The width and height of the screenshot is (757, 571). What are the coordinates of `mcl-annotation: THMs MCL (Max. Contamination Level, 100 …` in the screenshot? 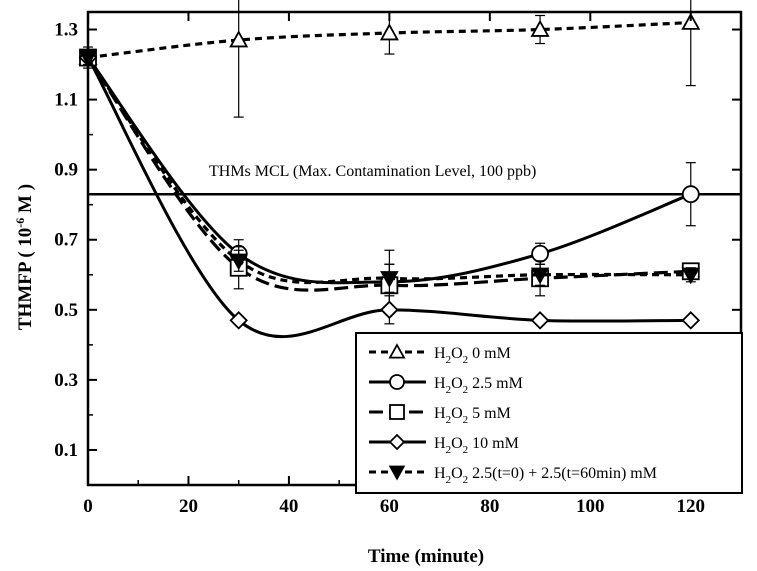 It's located at (372, 171).